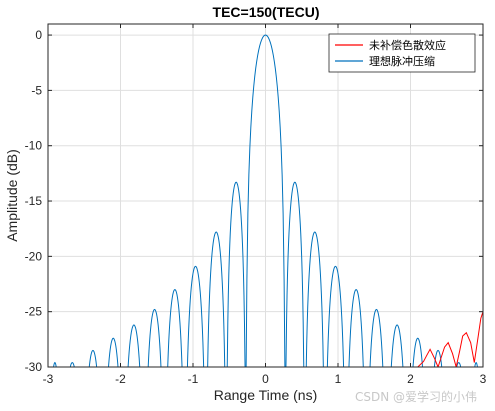 The width and height of the screenshot is (495, 411). I want to click on y-tick-label: -20, so click(34, 256).